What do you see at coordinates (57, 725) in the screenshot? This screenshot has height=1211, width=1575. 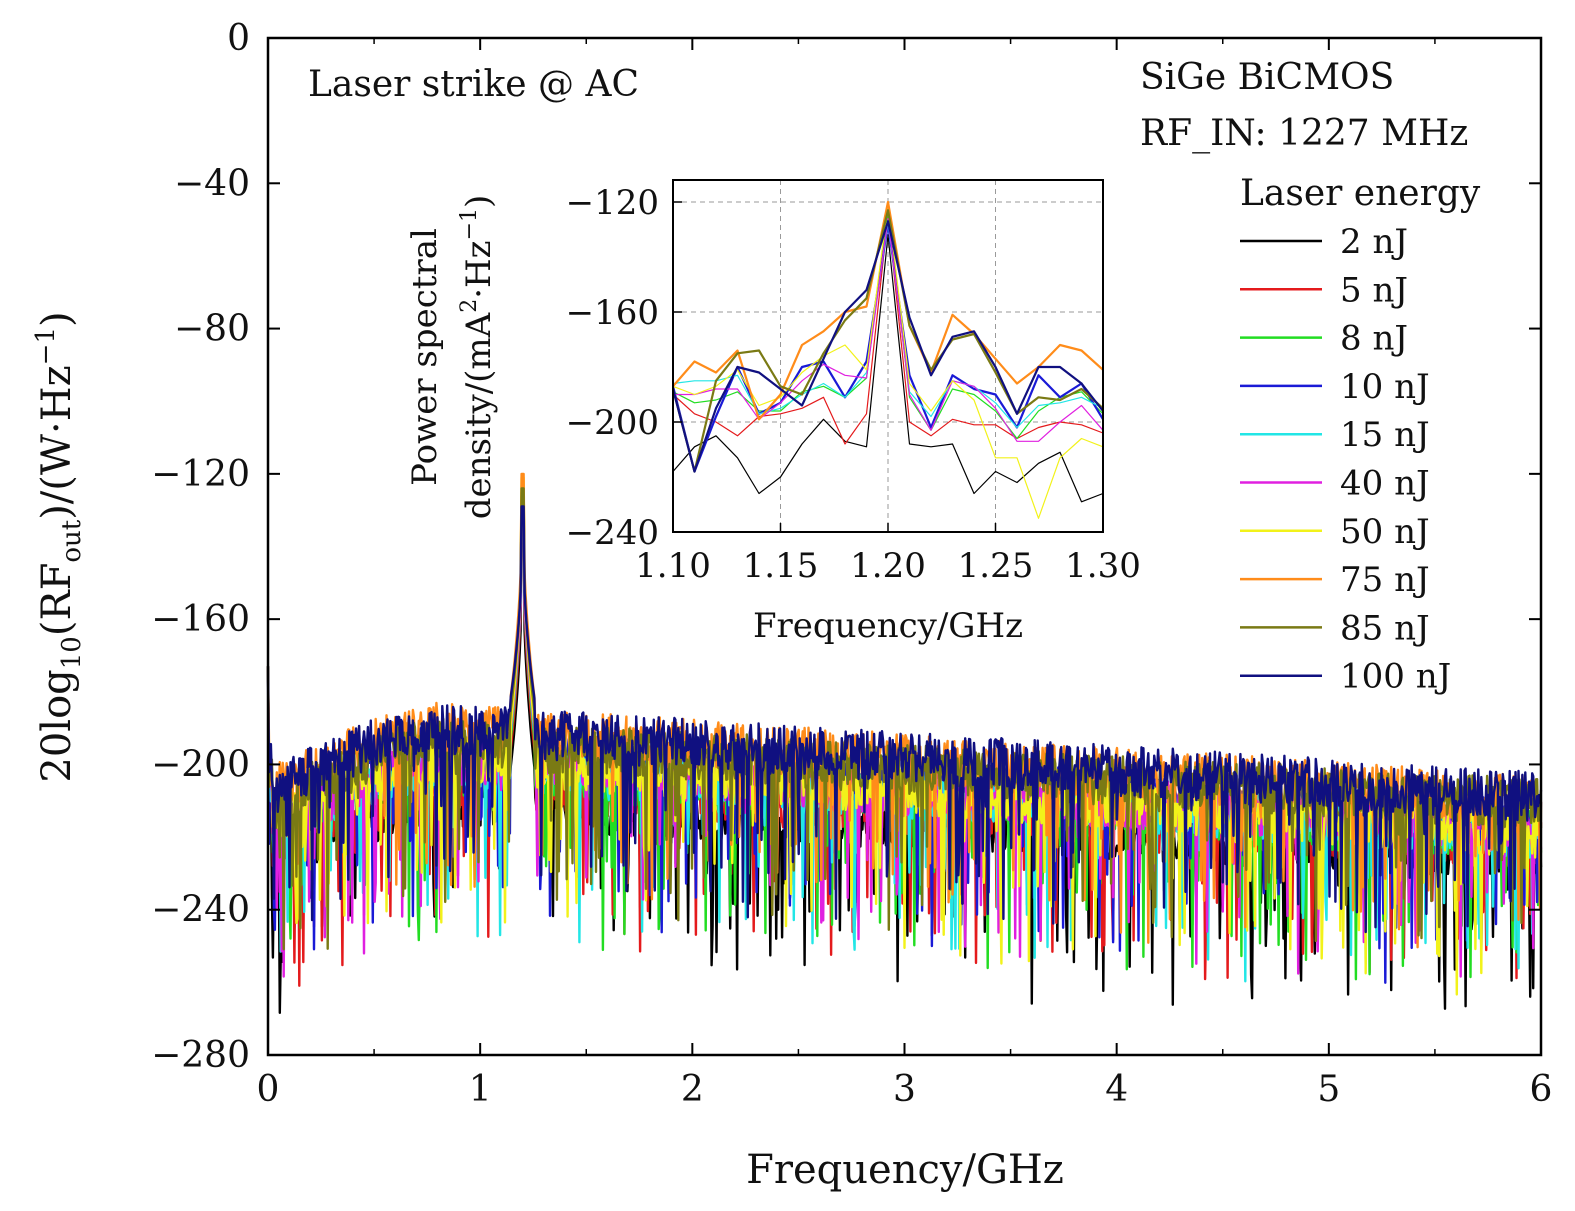 I see `y-axis-title-prefix: 20log` at bounding box center [57, 725].